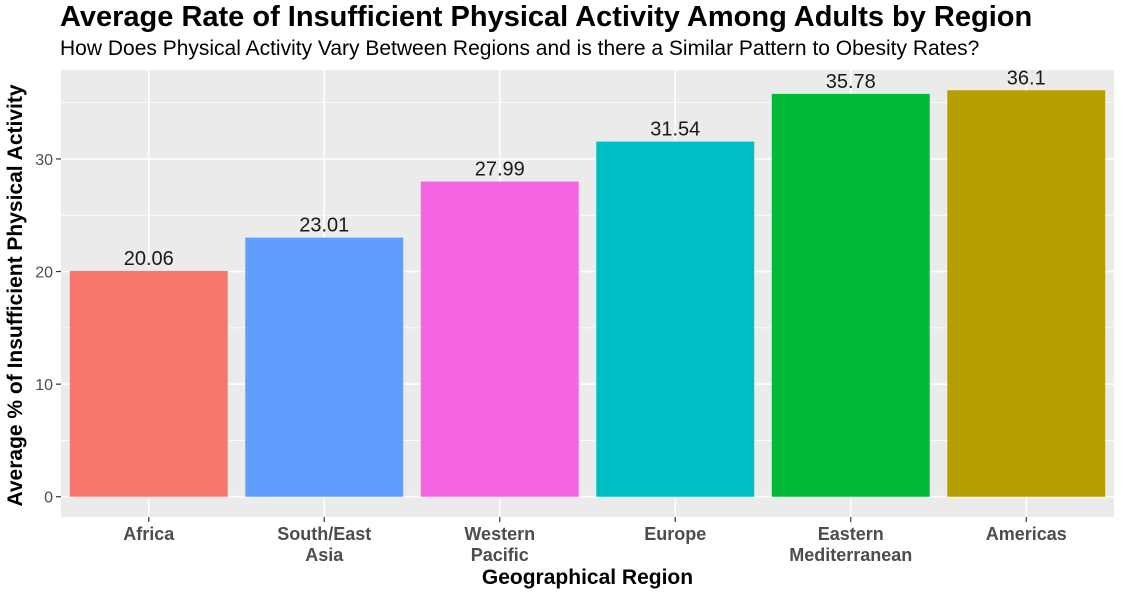  What do you see at coordinates (44, 385) in the screenshot?
I see `y-tick-label: 10` at bounding box center [44, 385].